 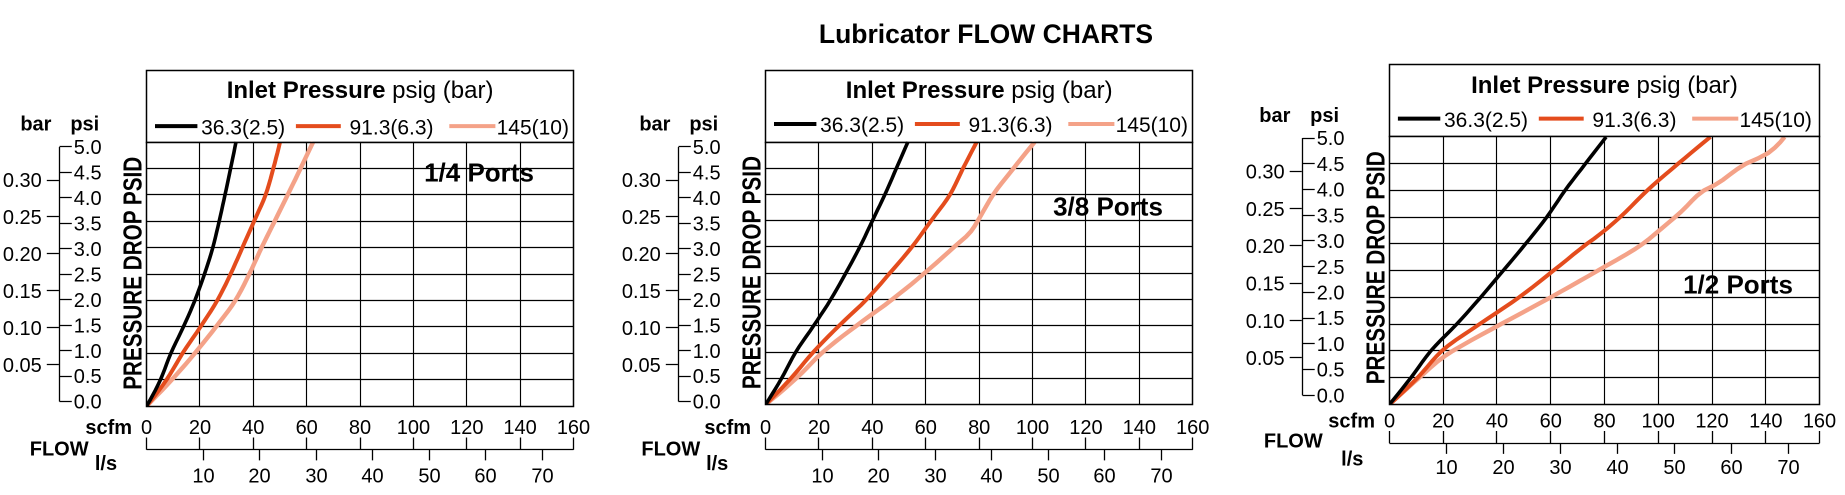 I want to click on svg-text: FLOW, so click(x=1293, y=442).